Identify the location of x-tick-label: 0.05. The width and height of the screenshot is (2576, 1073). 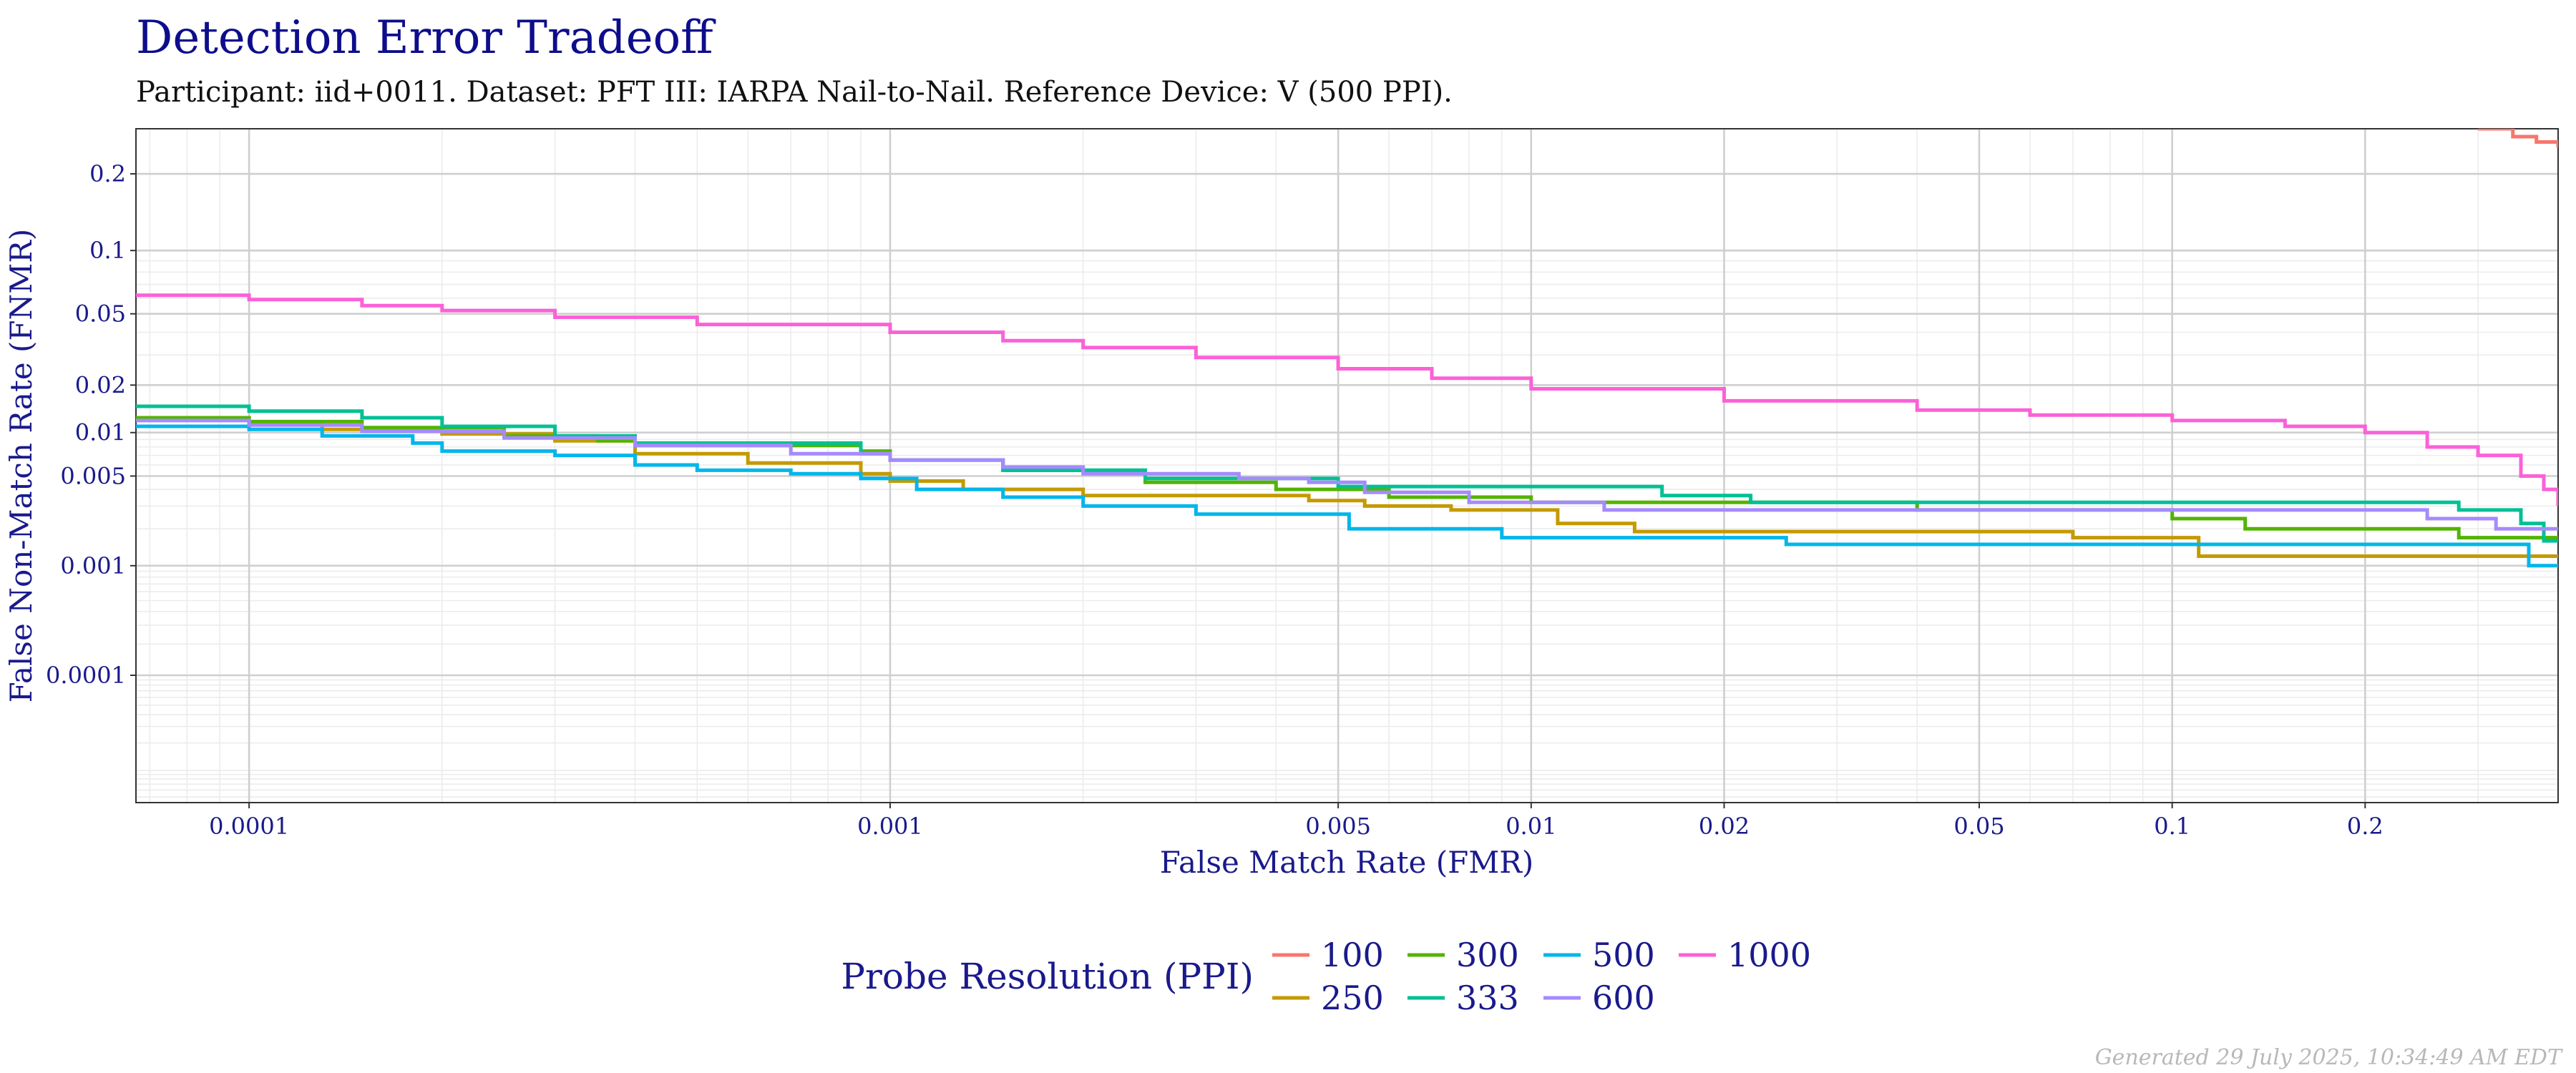
(1978, 827).